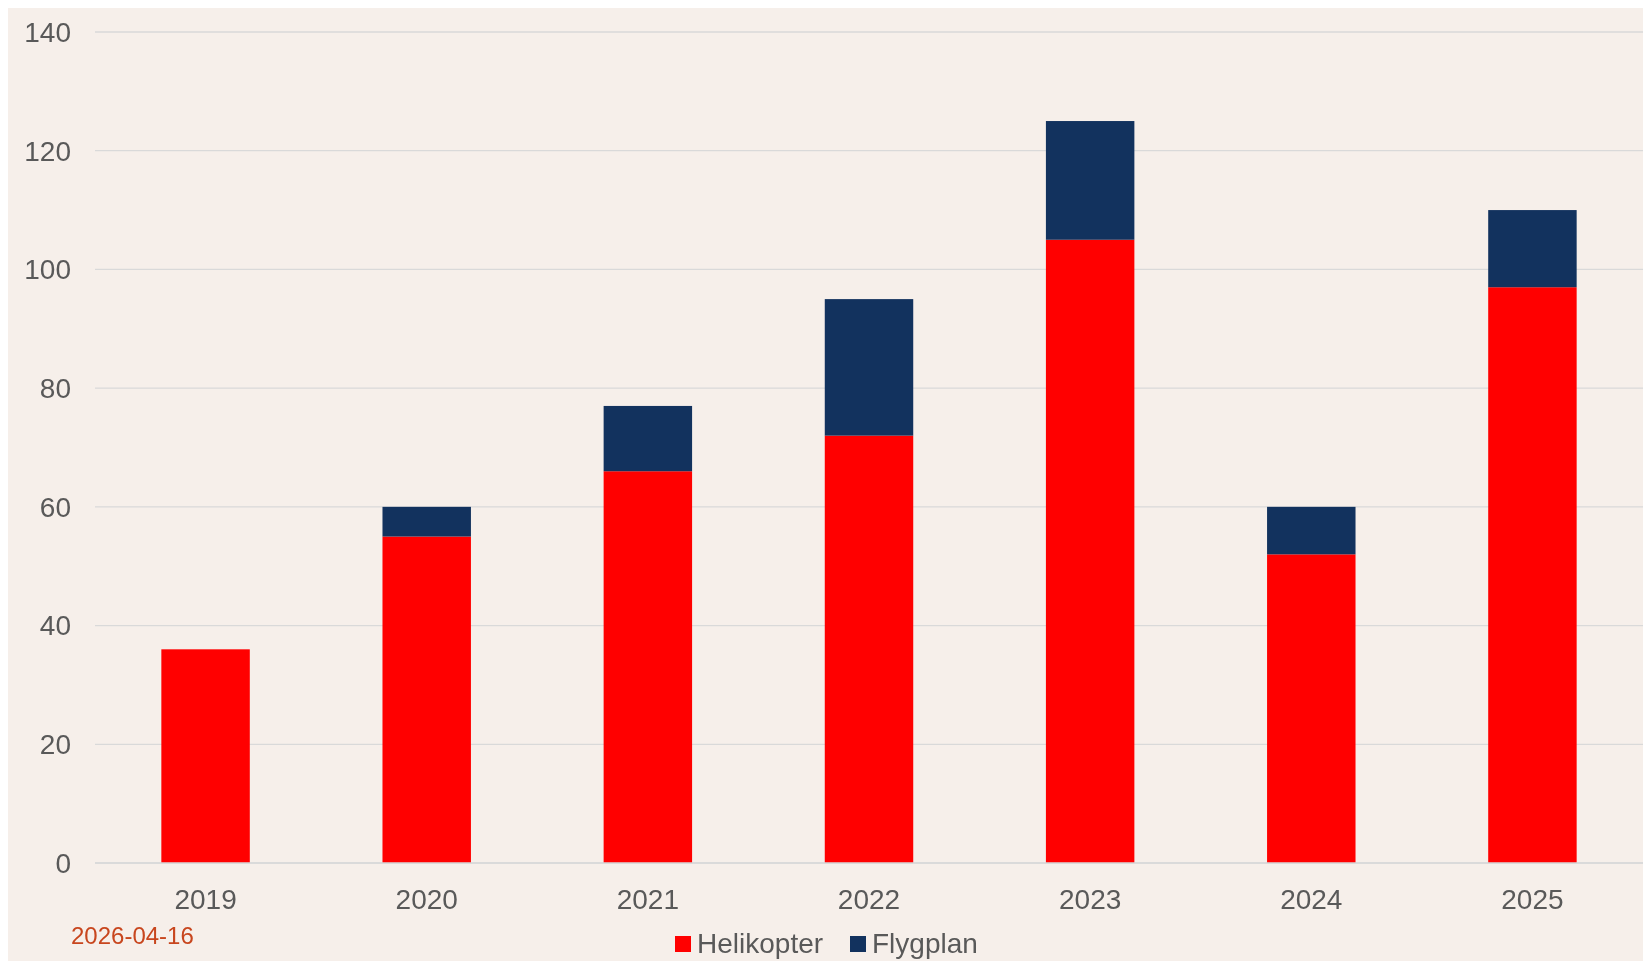 The height and width of the screenshot is (969, 1651). Describe the element at coordinates (47, 270) in the screenshot. I see `y-tick-label: 100` at that location.